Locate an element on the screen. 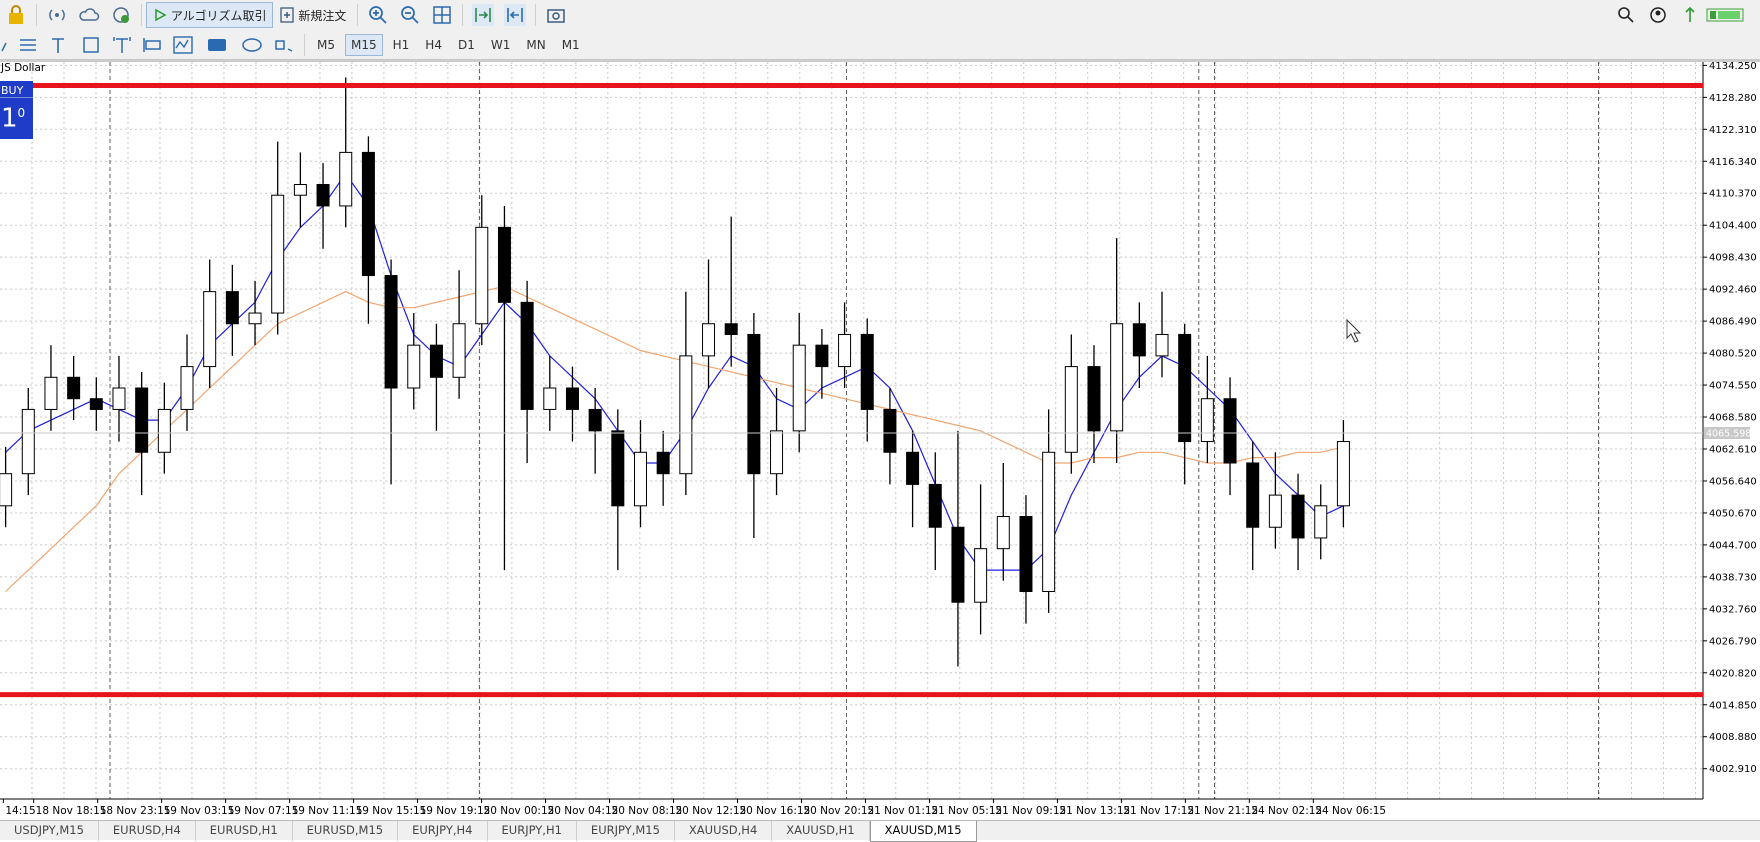 This screenshot has height=842, width=1760. y-tick-label: 4086.490 is located at coordinates (1733, 322).